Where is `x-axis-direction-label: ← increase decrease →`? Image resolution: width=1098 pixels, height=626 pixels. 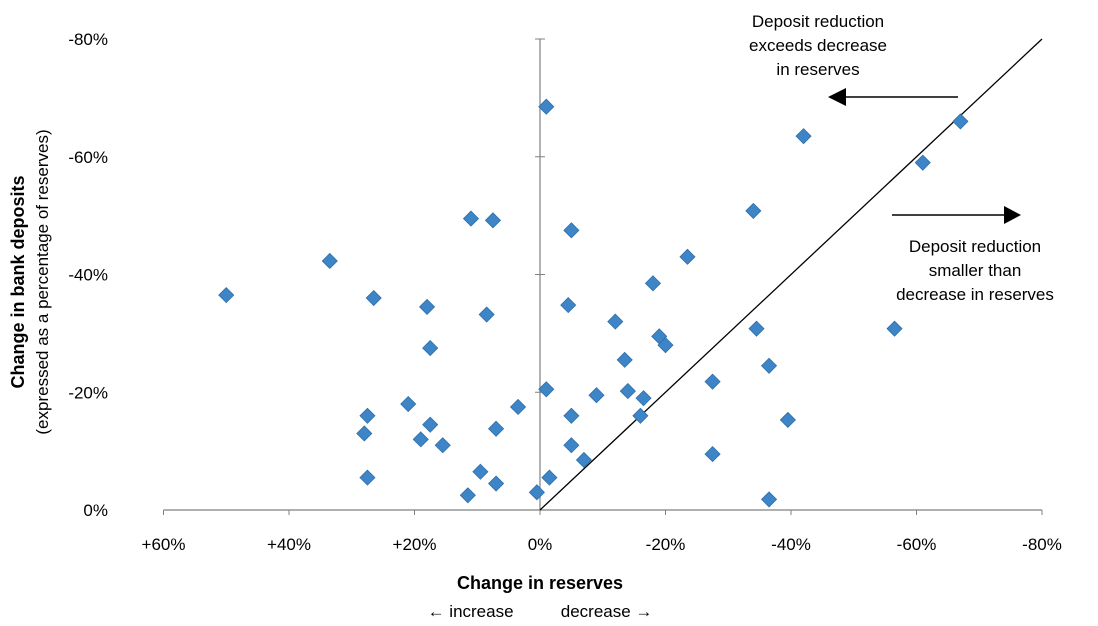
x-axis-direction-label: ← increase decrease → is located at coordinates (540, 611).